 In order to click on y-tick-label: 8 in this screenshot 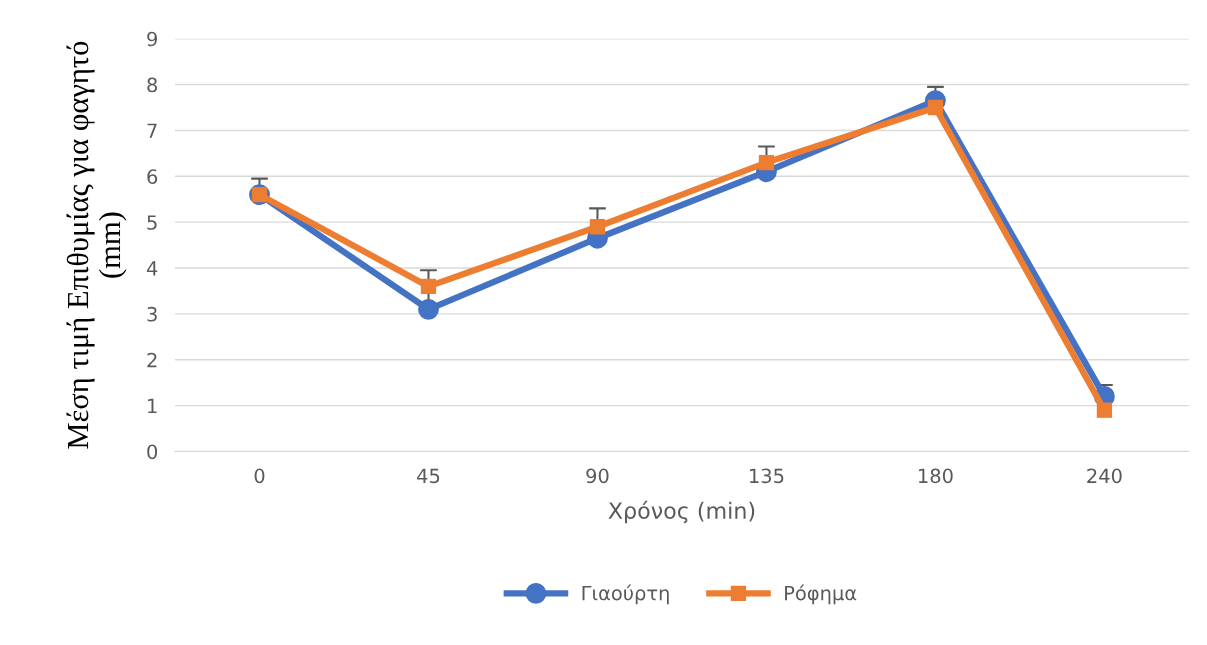, I will do `click(152, 85)`.